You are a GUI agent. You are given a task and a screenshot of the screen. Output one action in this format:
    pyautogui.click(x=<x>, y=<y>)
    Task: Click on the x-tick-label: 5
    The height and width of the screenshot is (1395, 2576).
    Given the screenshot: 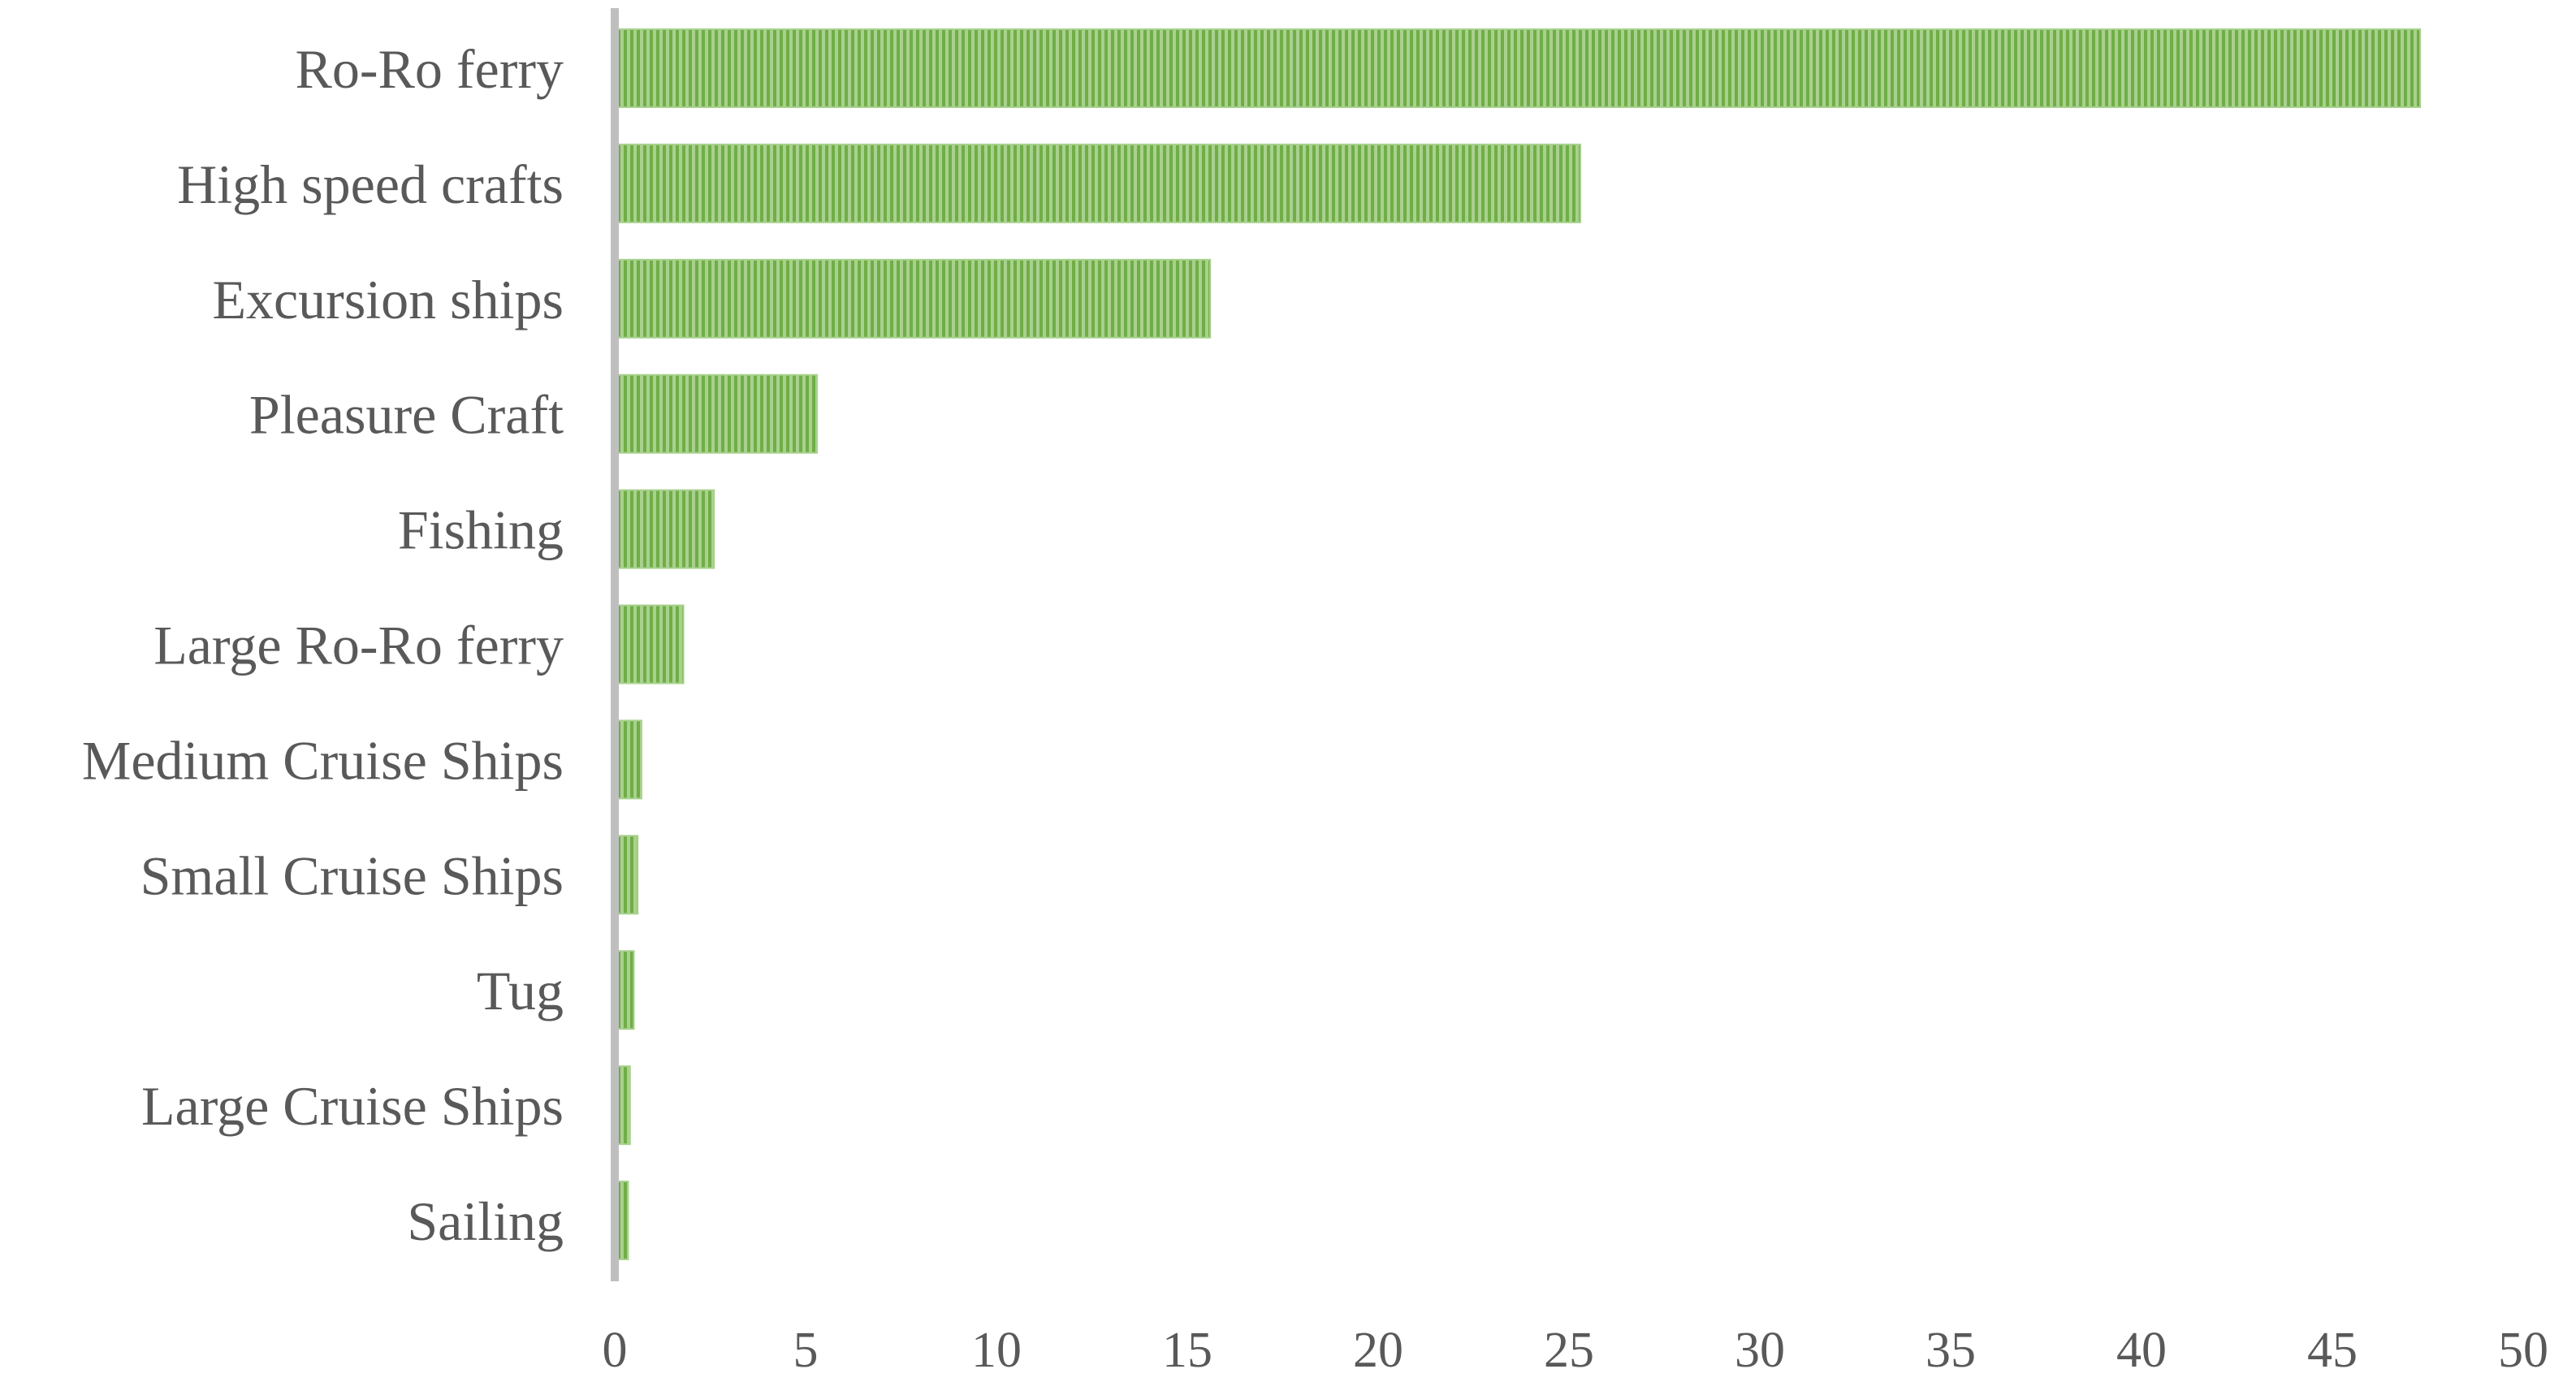 What is the action you would take?
    pyautogui.click(x=806, y=1350)
    